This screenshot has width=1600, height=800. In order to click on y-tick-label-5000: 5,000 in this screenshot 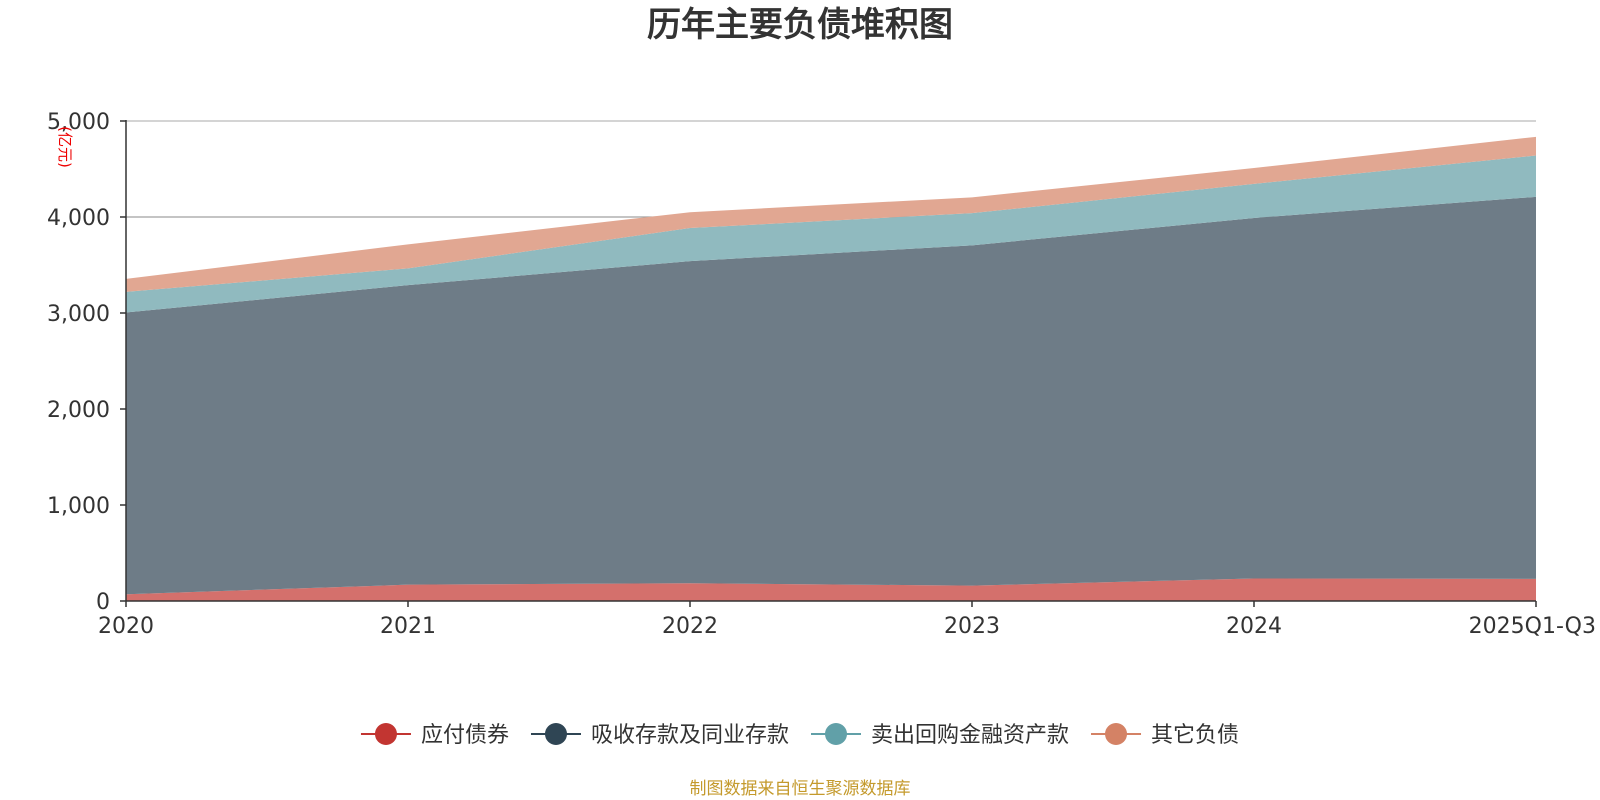, I will do `click(78, 122)`.